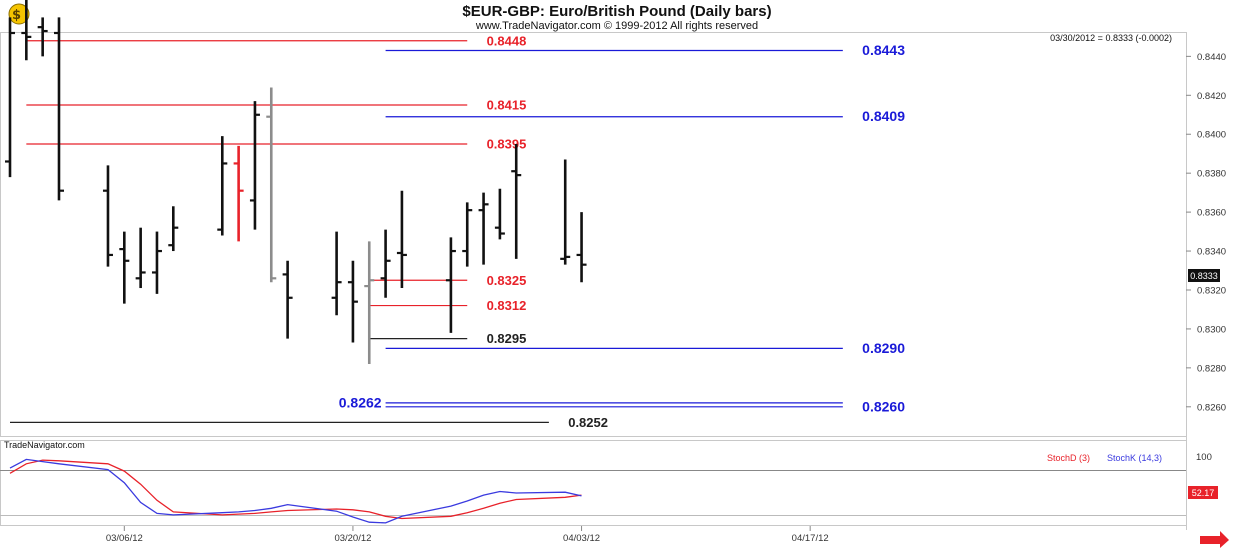 Image resolution: width=1234 pixels, height=548 pixels. What do you see at coordinates (1211, 329) in the screenshot?
I see `price-tick-label: 0.8300` at bounding box center [1211, 329].